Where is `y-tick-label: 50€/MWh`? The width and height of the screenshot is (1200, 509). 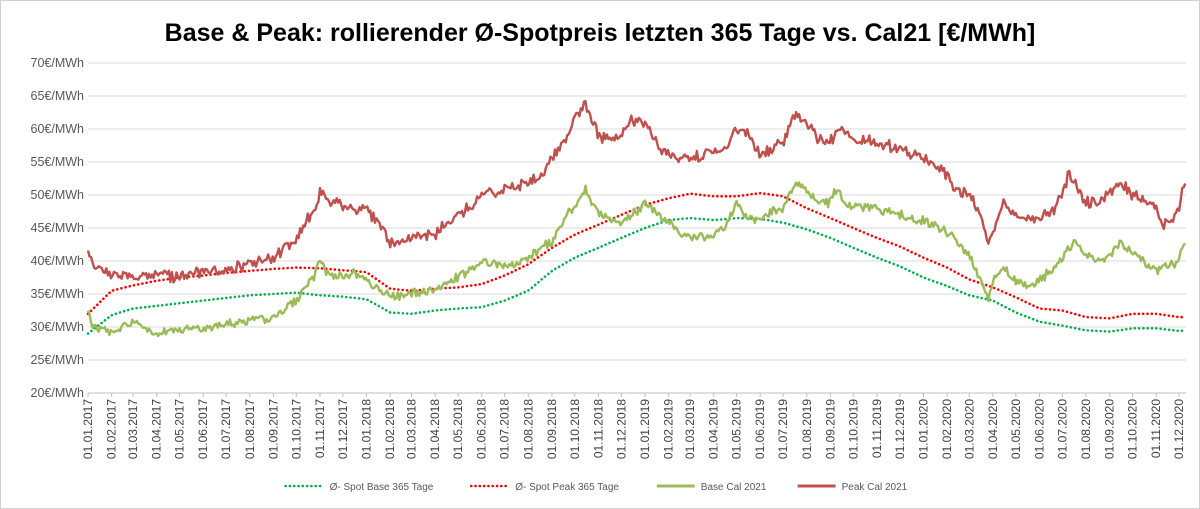
y-tick-label: 50€/MWh is located at coordinates (58, 195).